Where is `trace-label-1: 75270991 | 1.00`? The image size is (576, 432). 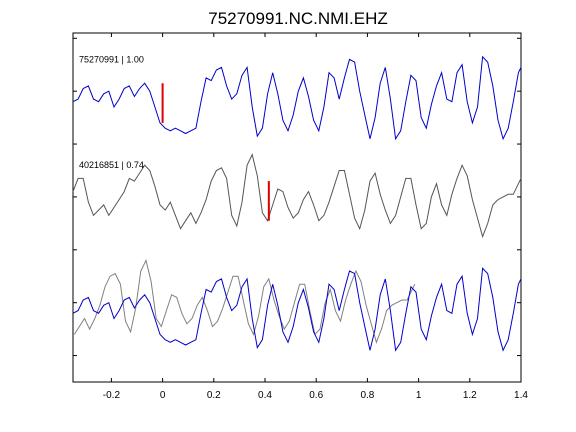
trace-label-1: 75270991 | 1.00 is located at coordinates (111, 59).